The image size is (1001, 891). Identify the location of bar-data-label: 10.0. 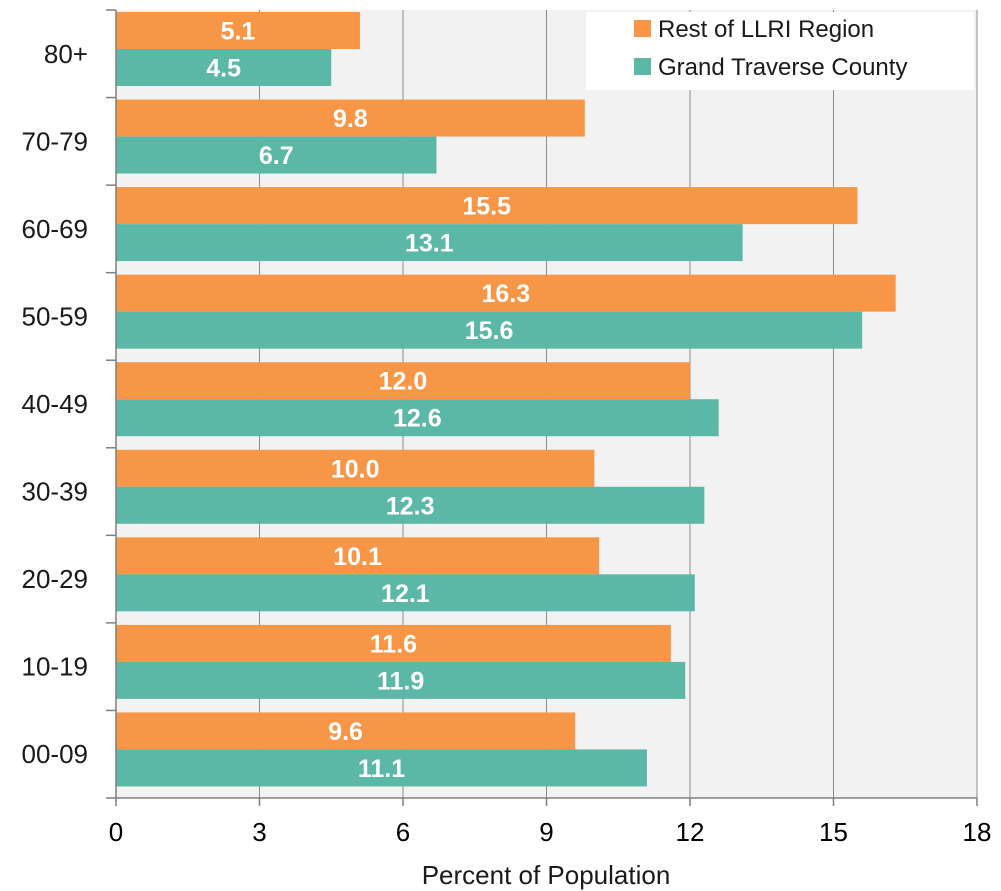
(355, 469).